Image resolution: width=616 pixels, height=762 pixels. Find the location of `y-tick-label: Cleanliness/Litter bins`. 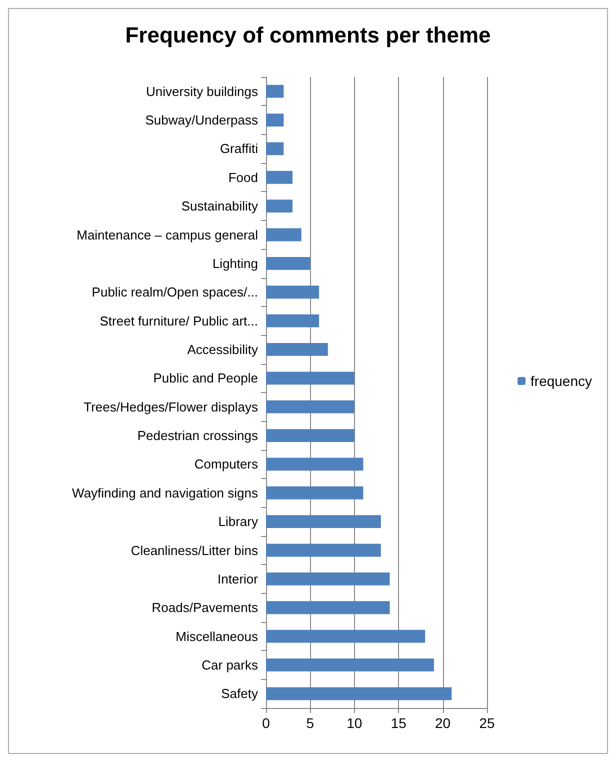

y-tick-label: Cleanliness/Litter bins is located at coordinates (194, 550).